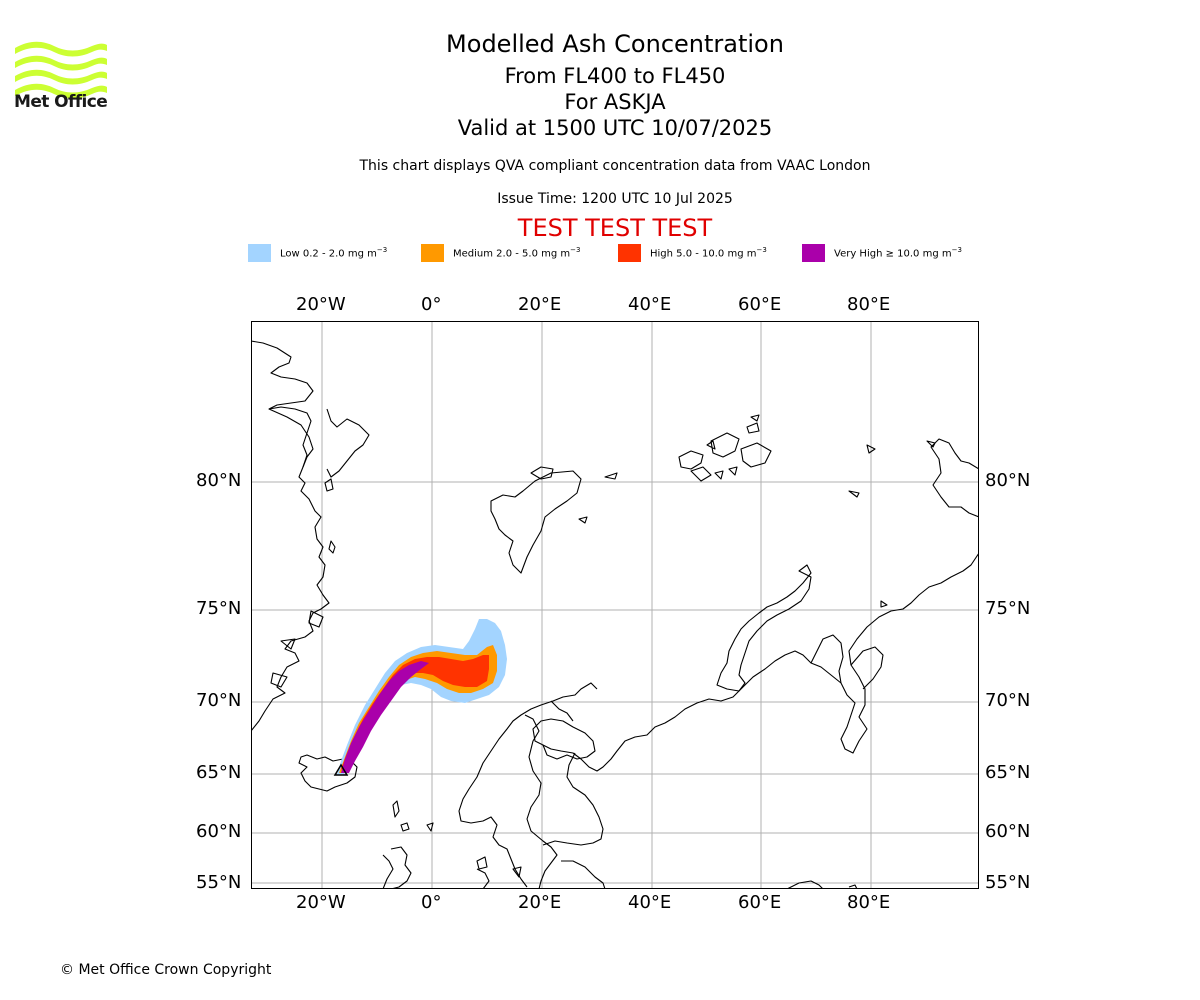 This screenshot has height=1000, width=1200. Describe the element at coordinates (385, 717) in the screenshot. I see `ash-contour-very-high` at that location.